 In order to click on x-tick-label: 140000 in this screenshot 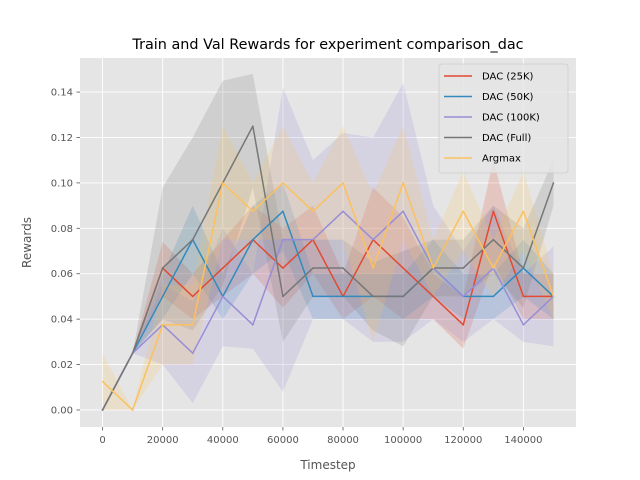, I will do `click(523, 440)`.